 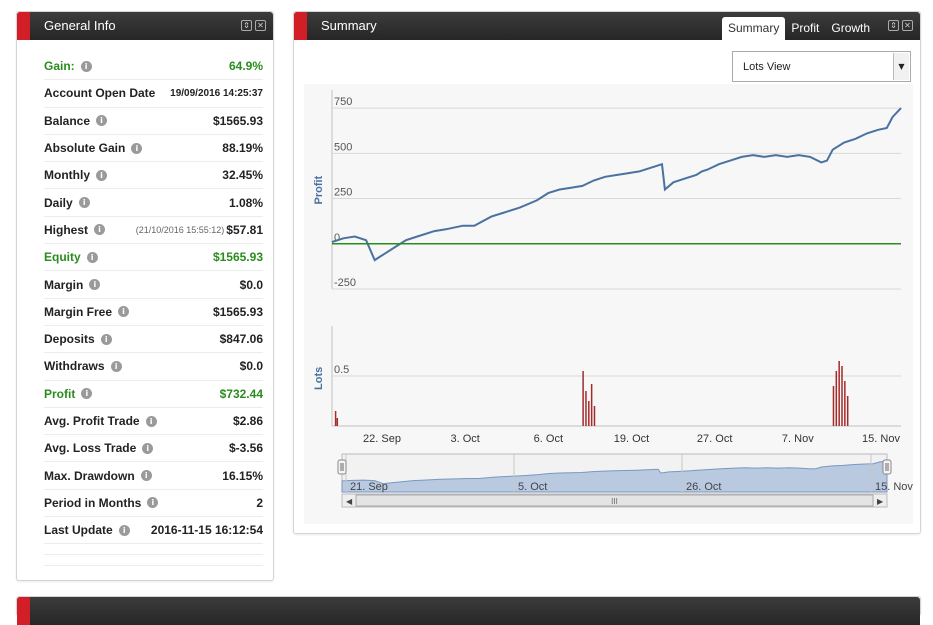 I want to click on info-row: Highest i (21/10/2016 15:55:12) $57.81, so click(x=153, y=231).